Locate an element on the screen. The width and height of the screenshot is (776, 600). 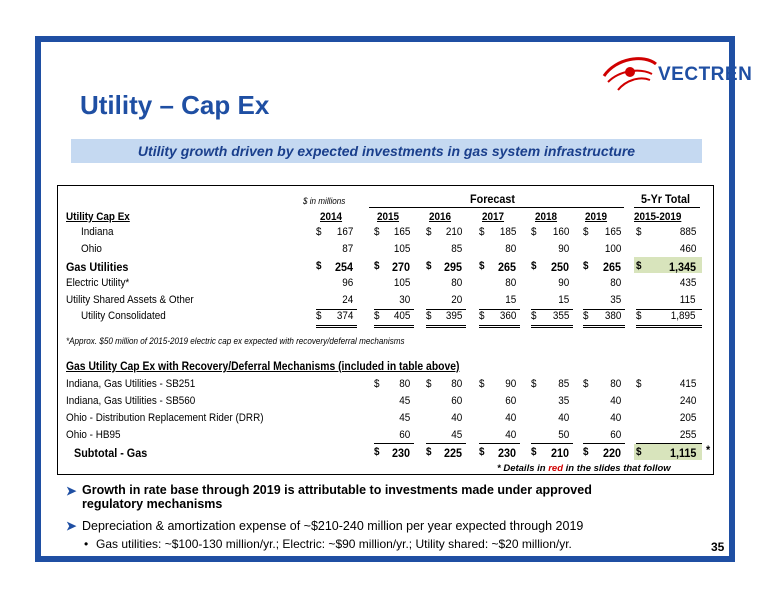
cell-value: 115 is located at coordinates (688, 300).